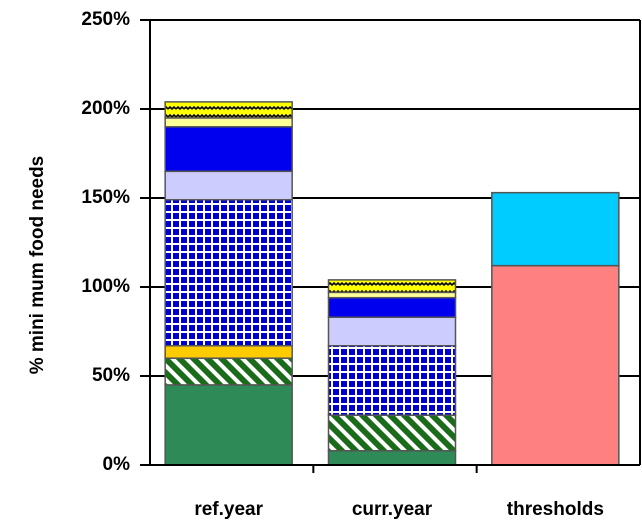 The image size is (642, 526). What do you see at coordinates (392, 509) in the screenshot?
I see `x-tick-label: curr.year` at bounding box center [392, 509].